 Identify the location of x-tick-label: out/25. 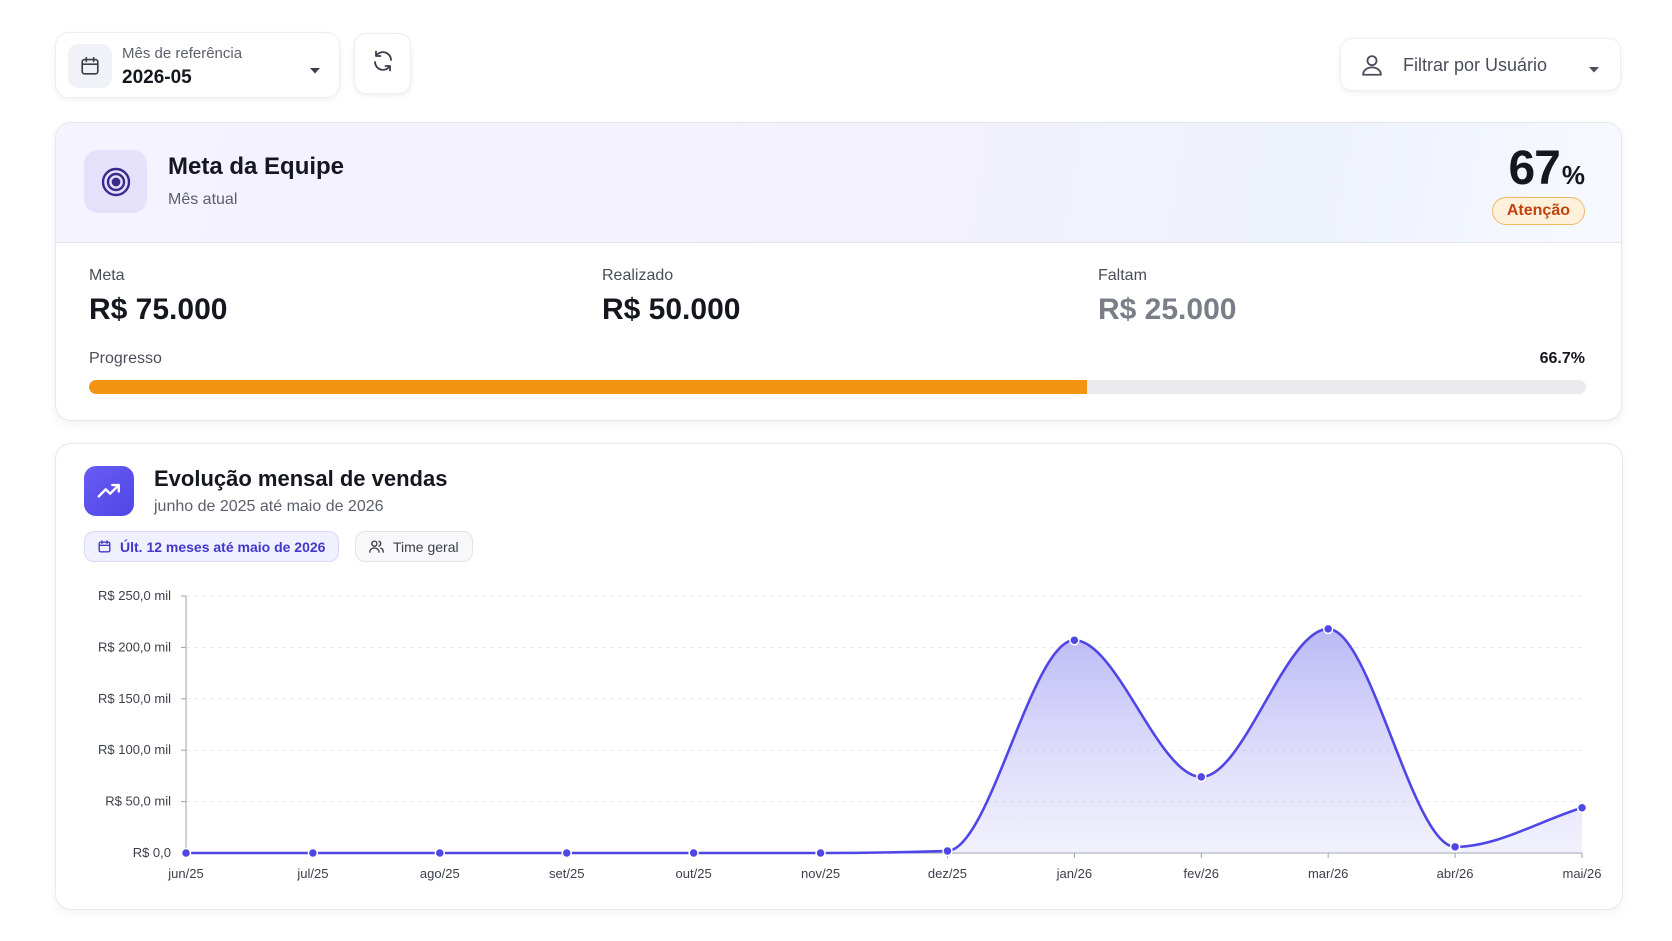
(694, 873).